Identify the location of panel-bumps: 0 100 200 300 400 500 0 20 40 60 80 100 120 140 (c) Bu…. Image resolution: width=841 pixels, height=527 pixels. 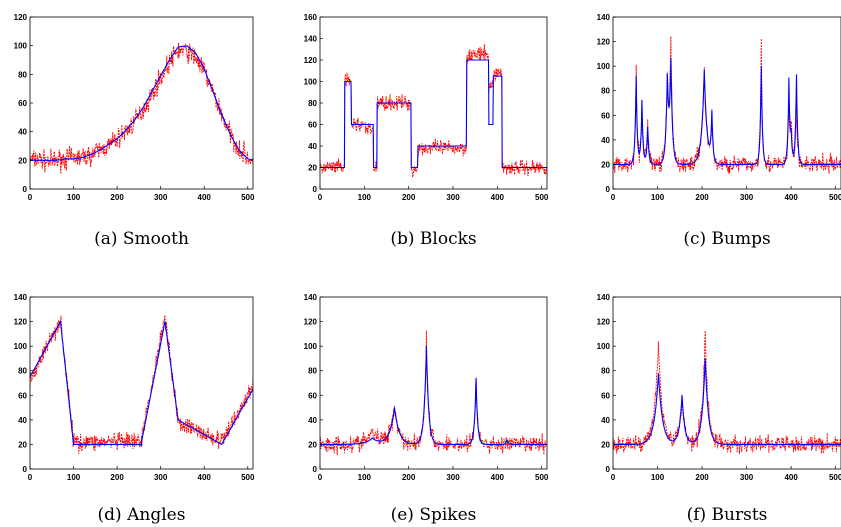
(719, 131).